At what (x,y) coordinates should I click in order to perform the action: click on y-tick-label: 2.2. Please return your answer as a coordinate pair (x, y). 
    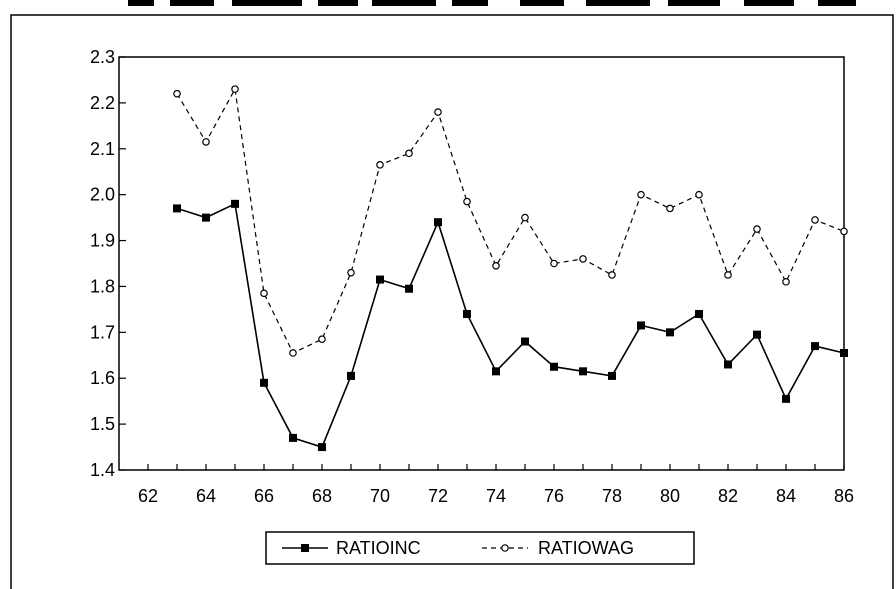
    Looking at the image, I should click on (102, 103).